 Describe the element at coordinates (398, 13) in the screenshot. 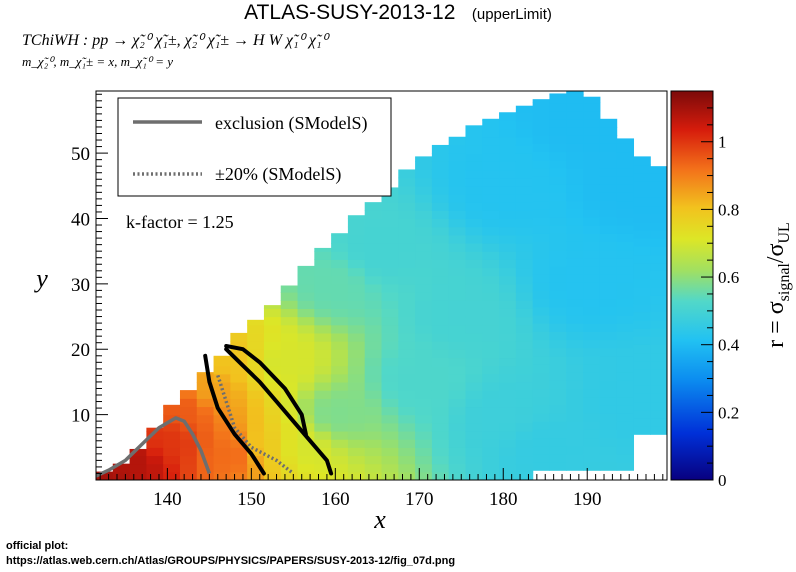

I see `chart-title-block: ATLAS-SUSY-2013-12 (upperLimit)` at that location.